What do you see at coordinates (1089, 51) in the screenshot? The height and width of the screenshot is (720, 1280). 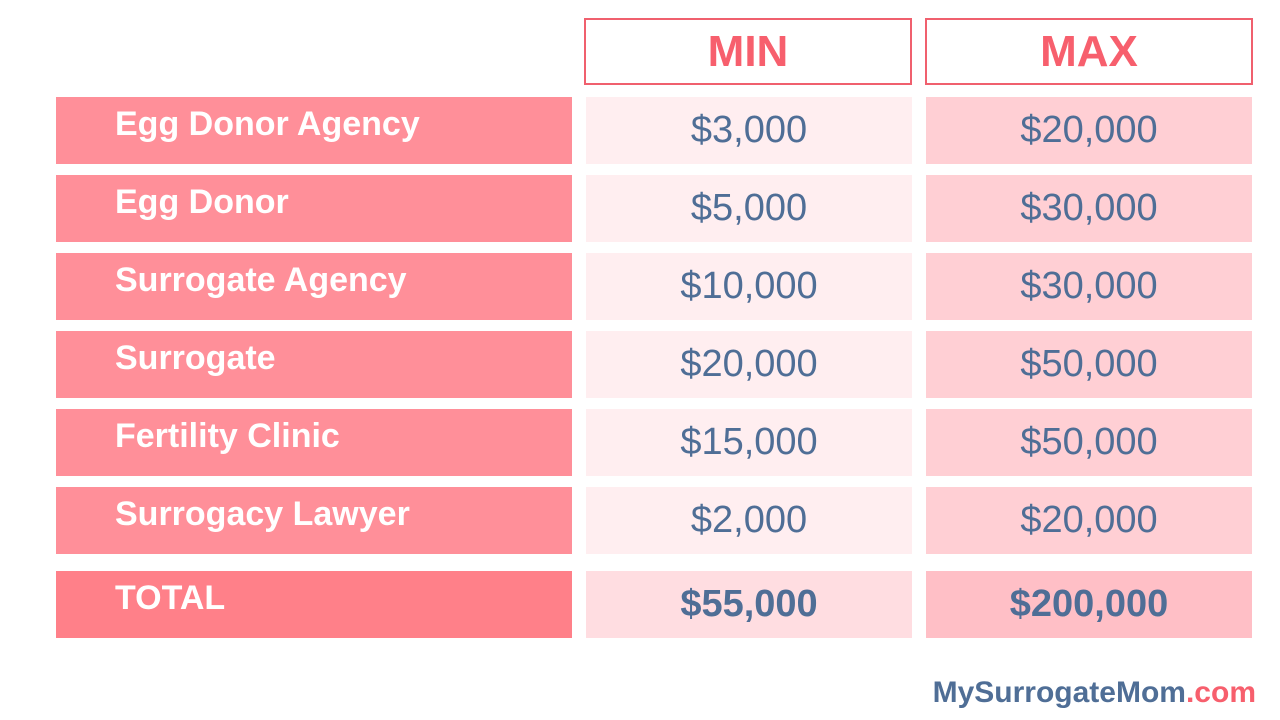 I see `max-header: MAX` at bounding box center [1089, 51].